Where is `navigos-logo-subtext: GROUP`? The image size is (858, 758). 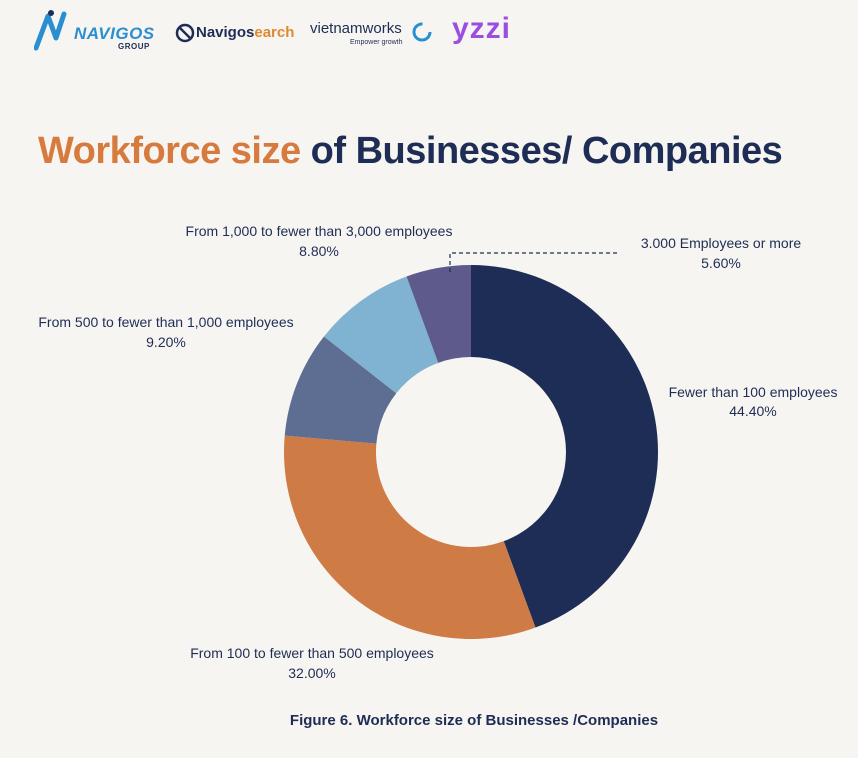
navigos-logo-subtext: GROUP is located at coordinates (134, 46).